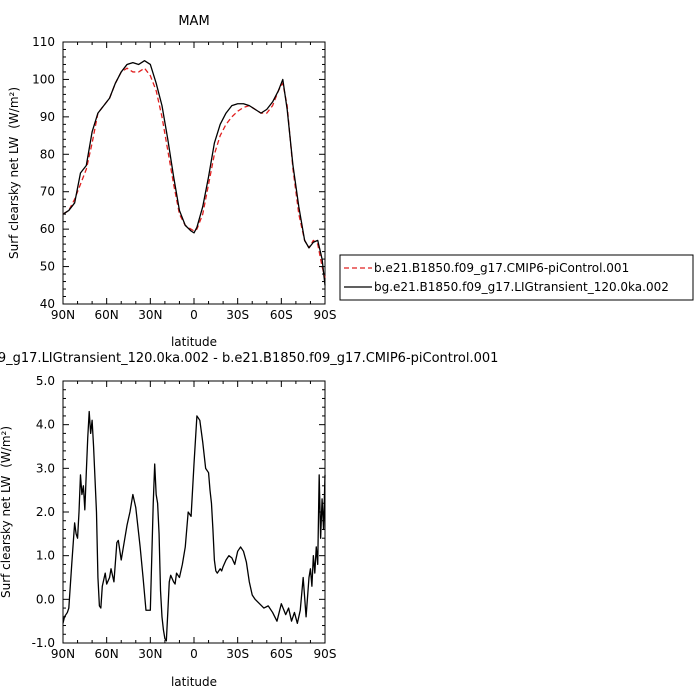  I want to click on top-y-tick-label: 110, so click(43, 42).